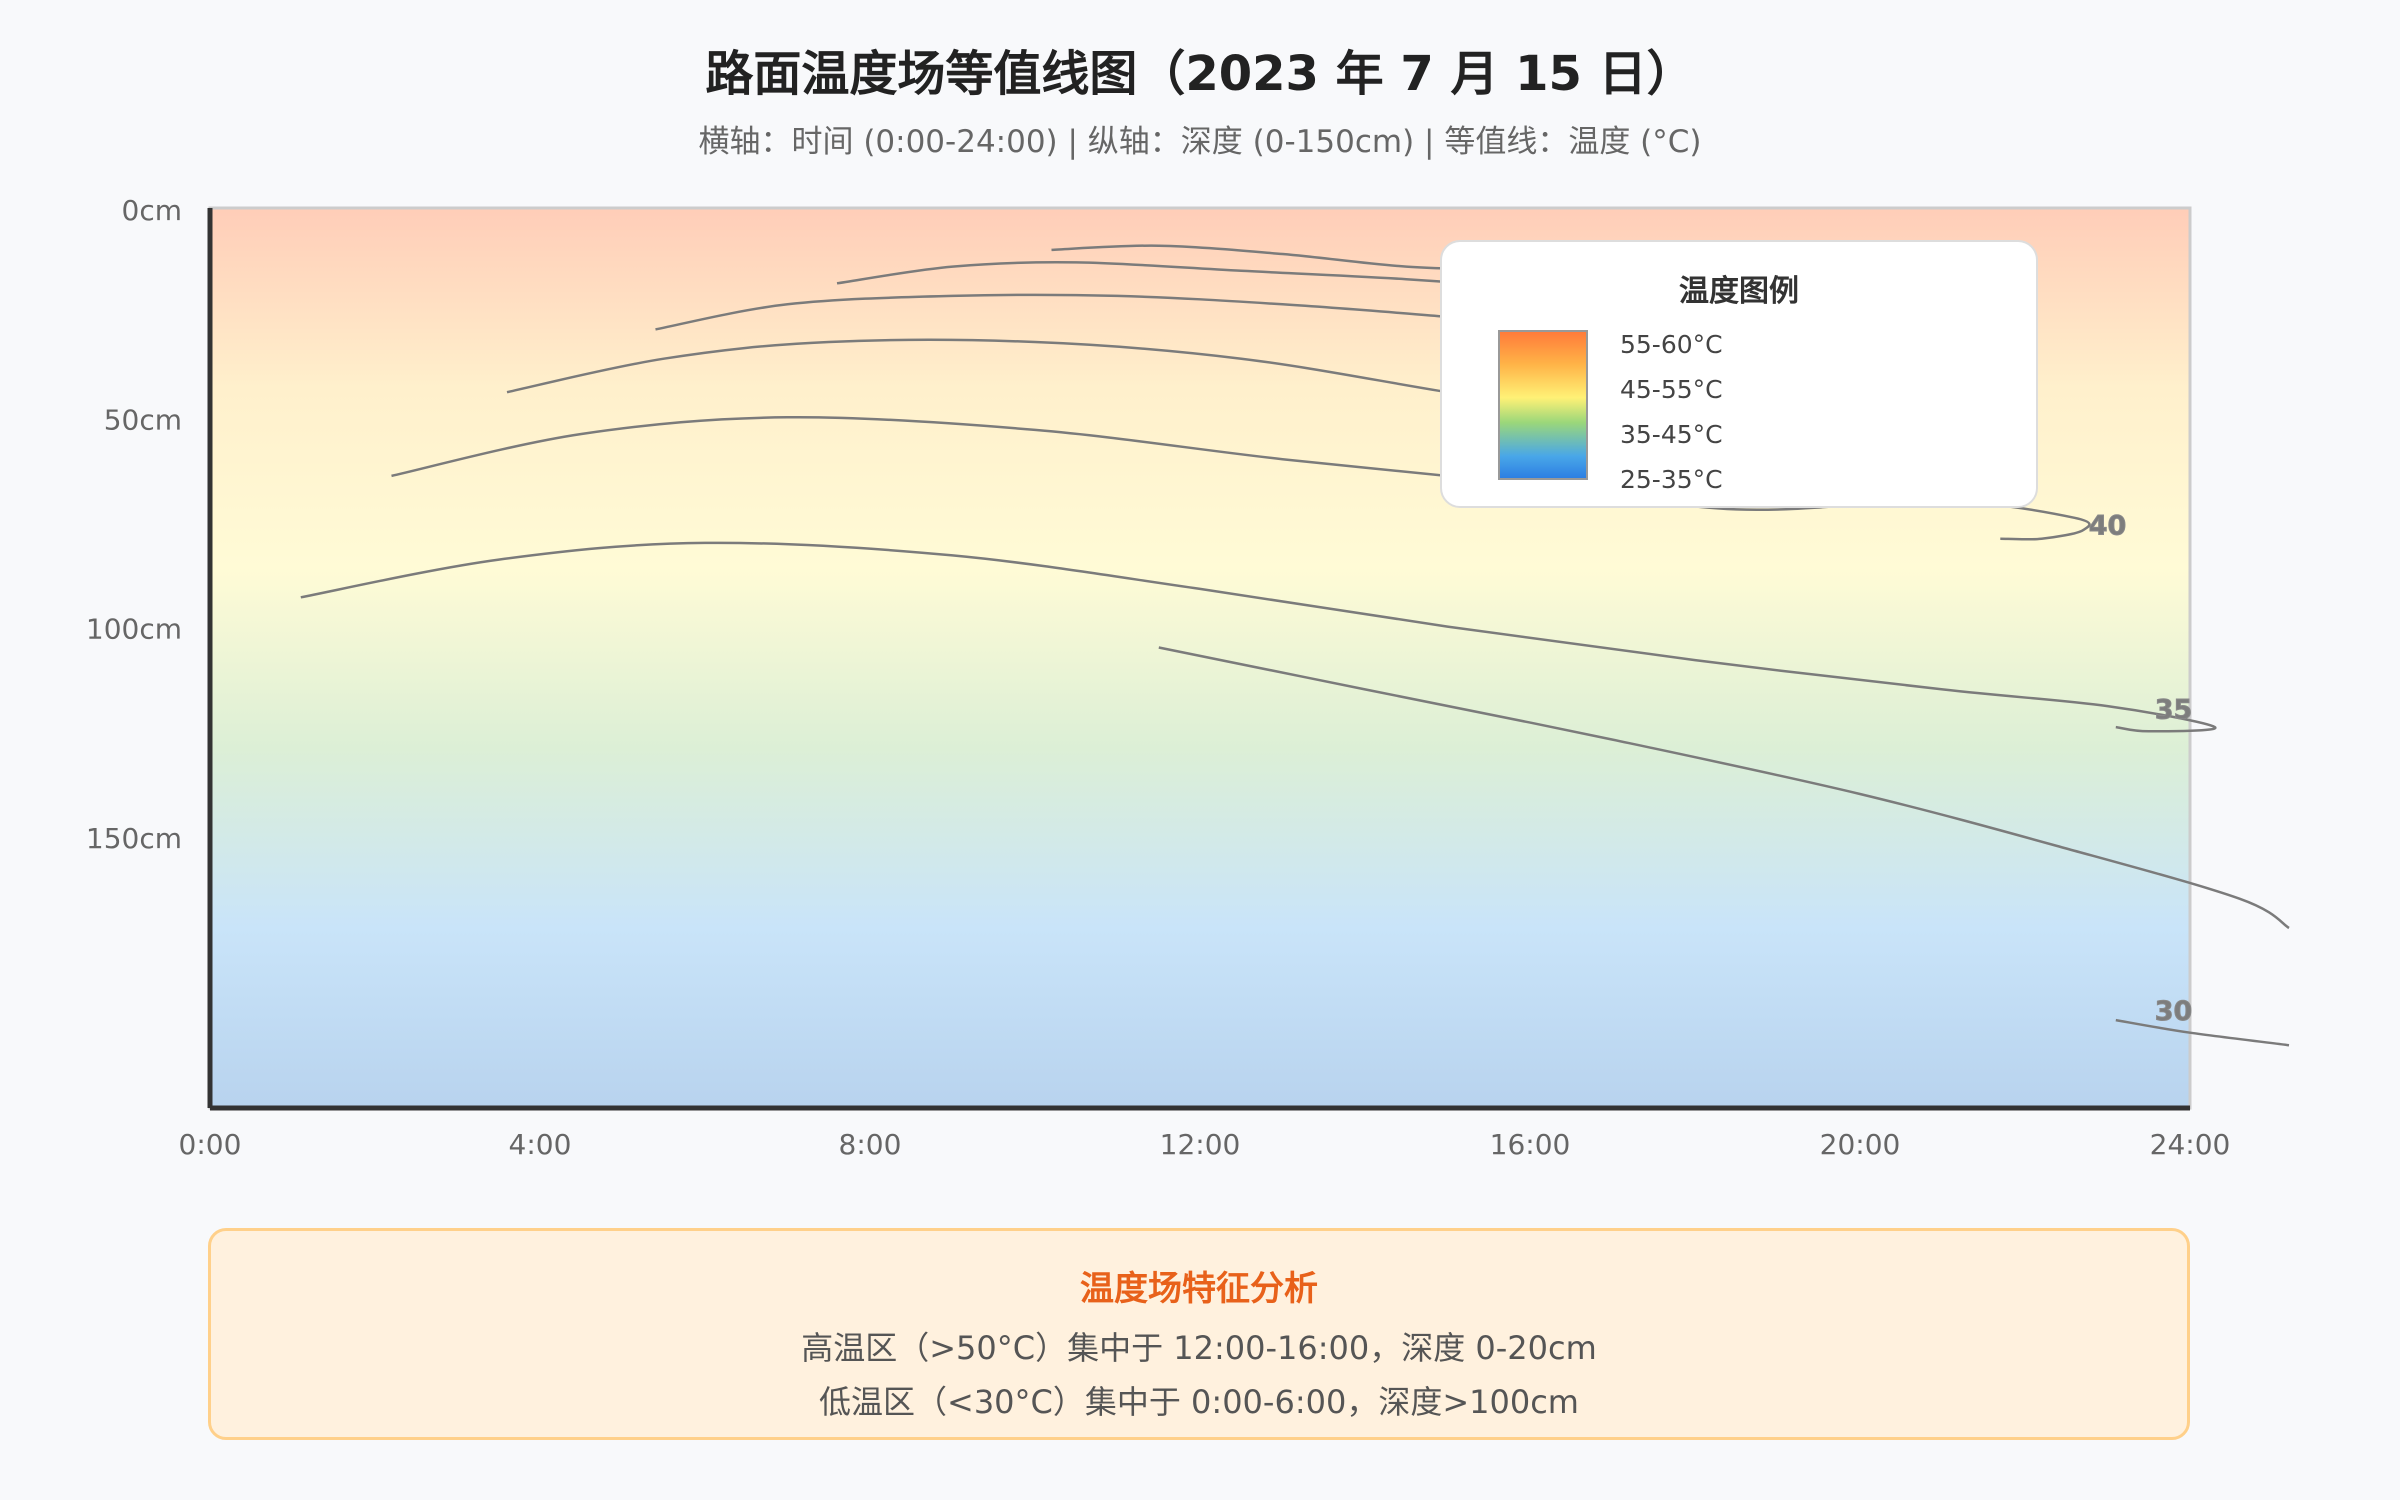 This screenshot has height=1500, width=2400. Describe the element at coordinates (1739, 374) in the screenshot. I see `temperature-legend: 温度图例 55-60°C 45-55°C 35-45°C 25-35°C` at that location.